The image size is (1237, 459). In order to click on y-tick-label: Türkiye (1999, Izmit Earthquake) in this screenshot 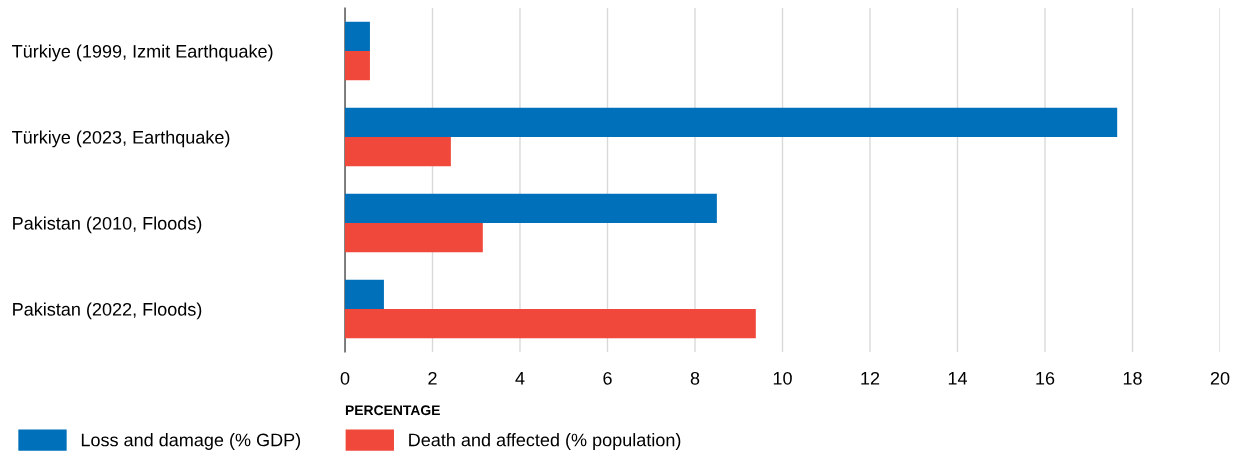, I will do `click(142, 53)`.